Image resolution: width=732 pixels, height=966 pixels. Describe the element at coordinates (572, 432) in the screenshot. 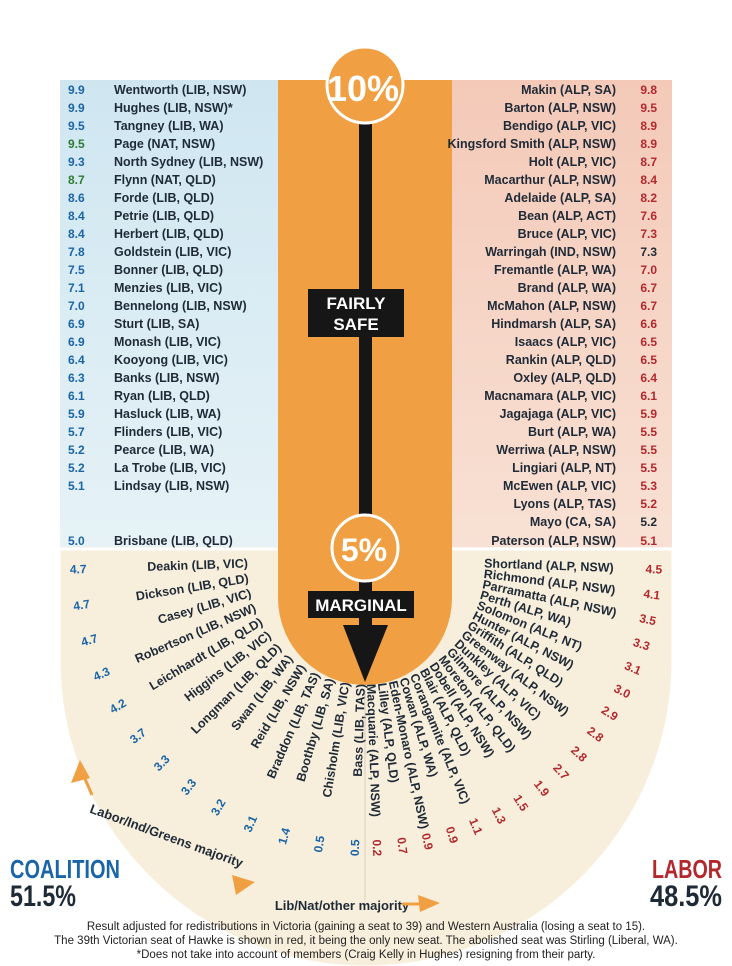

I see `labor-safe-seat: Burt (ALP, WA)` at that location.